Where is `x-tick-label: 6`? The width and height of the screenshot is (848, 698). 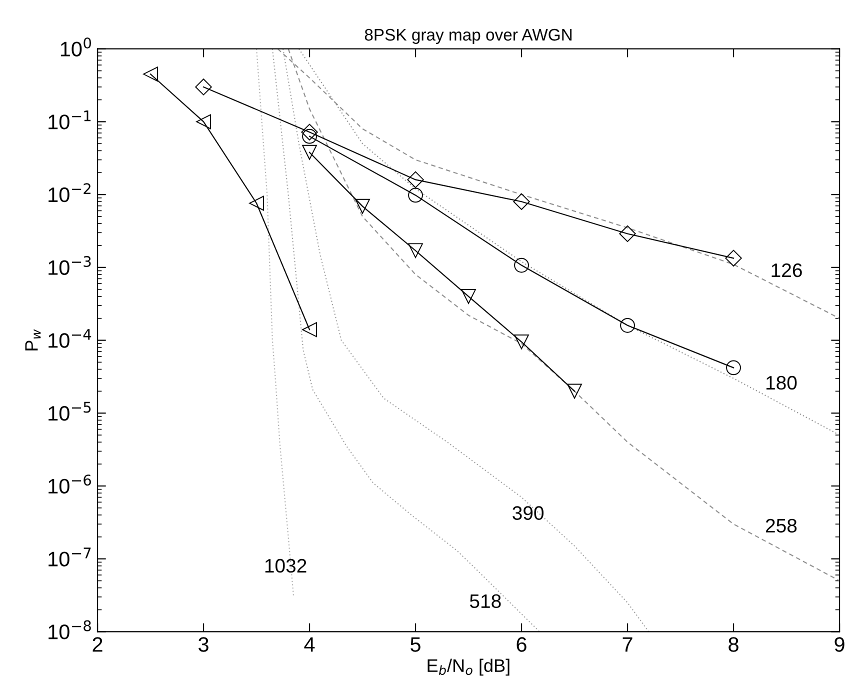
x-tick-label: 6 is located at coordinates (521, 644).